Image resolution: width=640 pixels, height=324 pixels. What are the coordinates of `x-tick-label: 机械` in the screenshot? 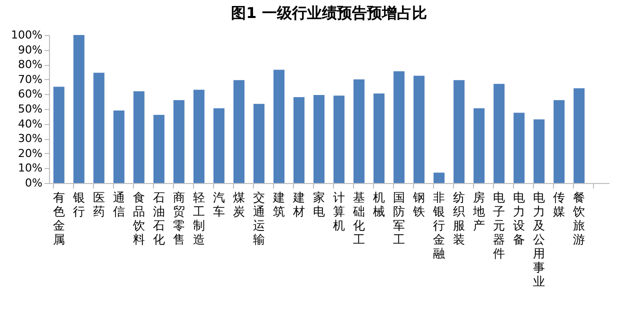 It's located at (379, 204).